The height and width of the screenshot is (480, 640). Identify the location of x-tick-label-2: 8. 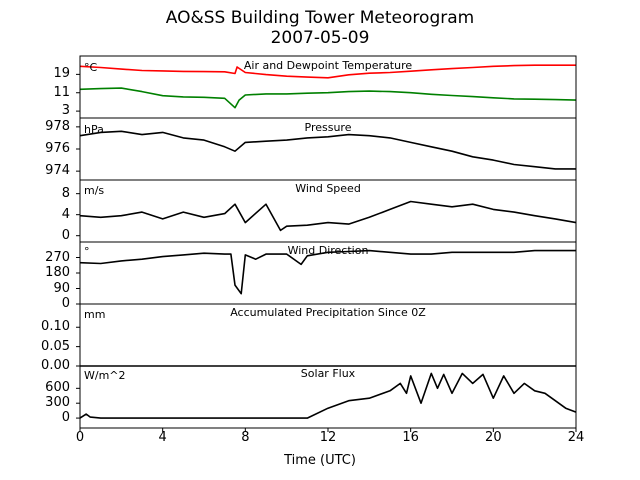
(245, 437).